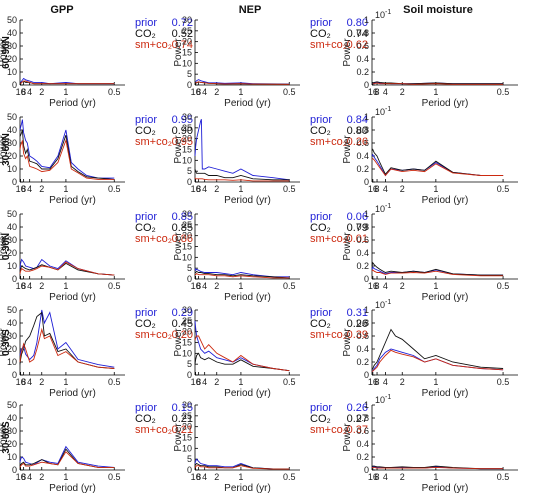 The width and height of the screenshot is (550, 499). Describe the element at coordinates (189, 364) in the screenshot. I see `y-tick-label: 5` at that location.